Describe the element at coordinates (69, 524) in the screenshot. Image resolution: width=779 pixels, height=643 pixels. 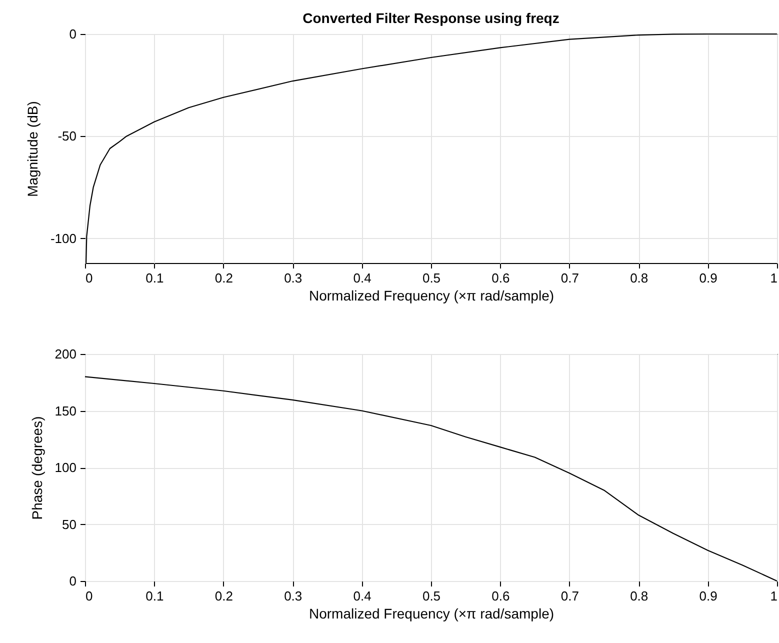
I see `y-tick-label: 50` at that location.